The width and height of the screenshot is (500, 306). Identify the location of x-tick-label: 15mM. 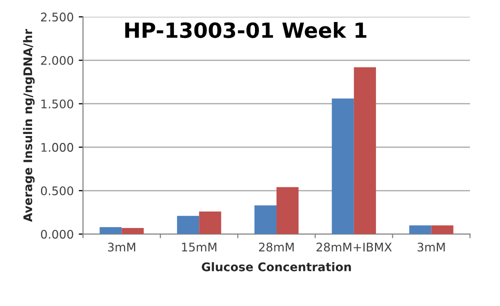
(199, 247).